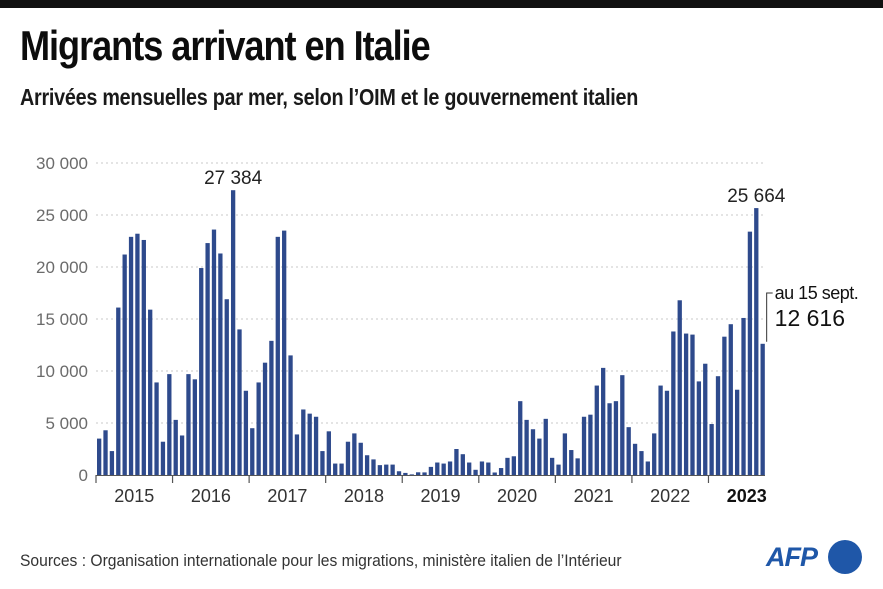 The height and width of the screenshot is (589, 883). What do you see at coordinates (211, 496) in the screenshot?
I see `x-tick-label: 2016` at bounding box center [211, 496].